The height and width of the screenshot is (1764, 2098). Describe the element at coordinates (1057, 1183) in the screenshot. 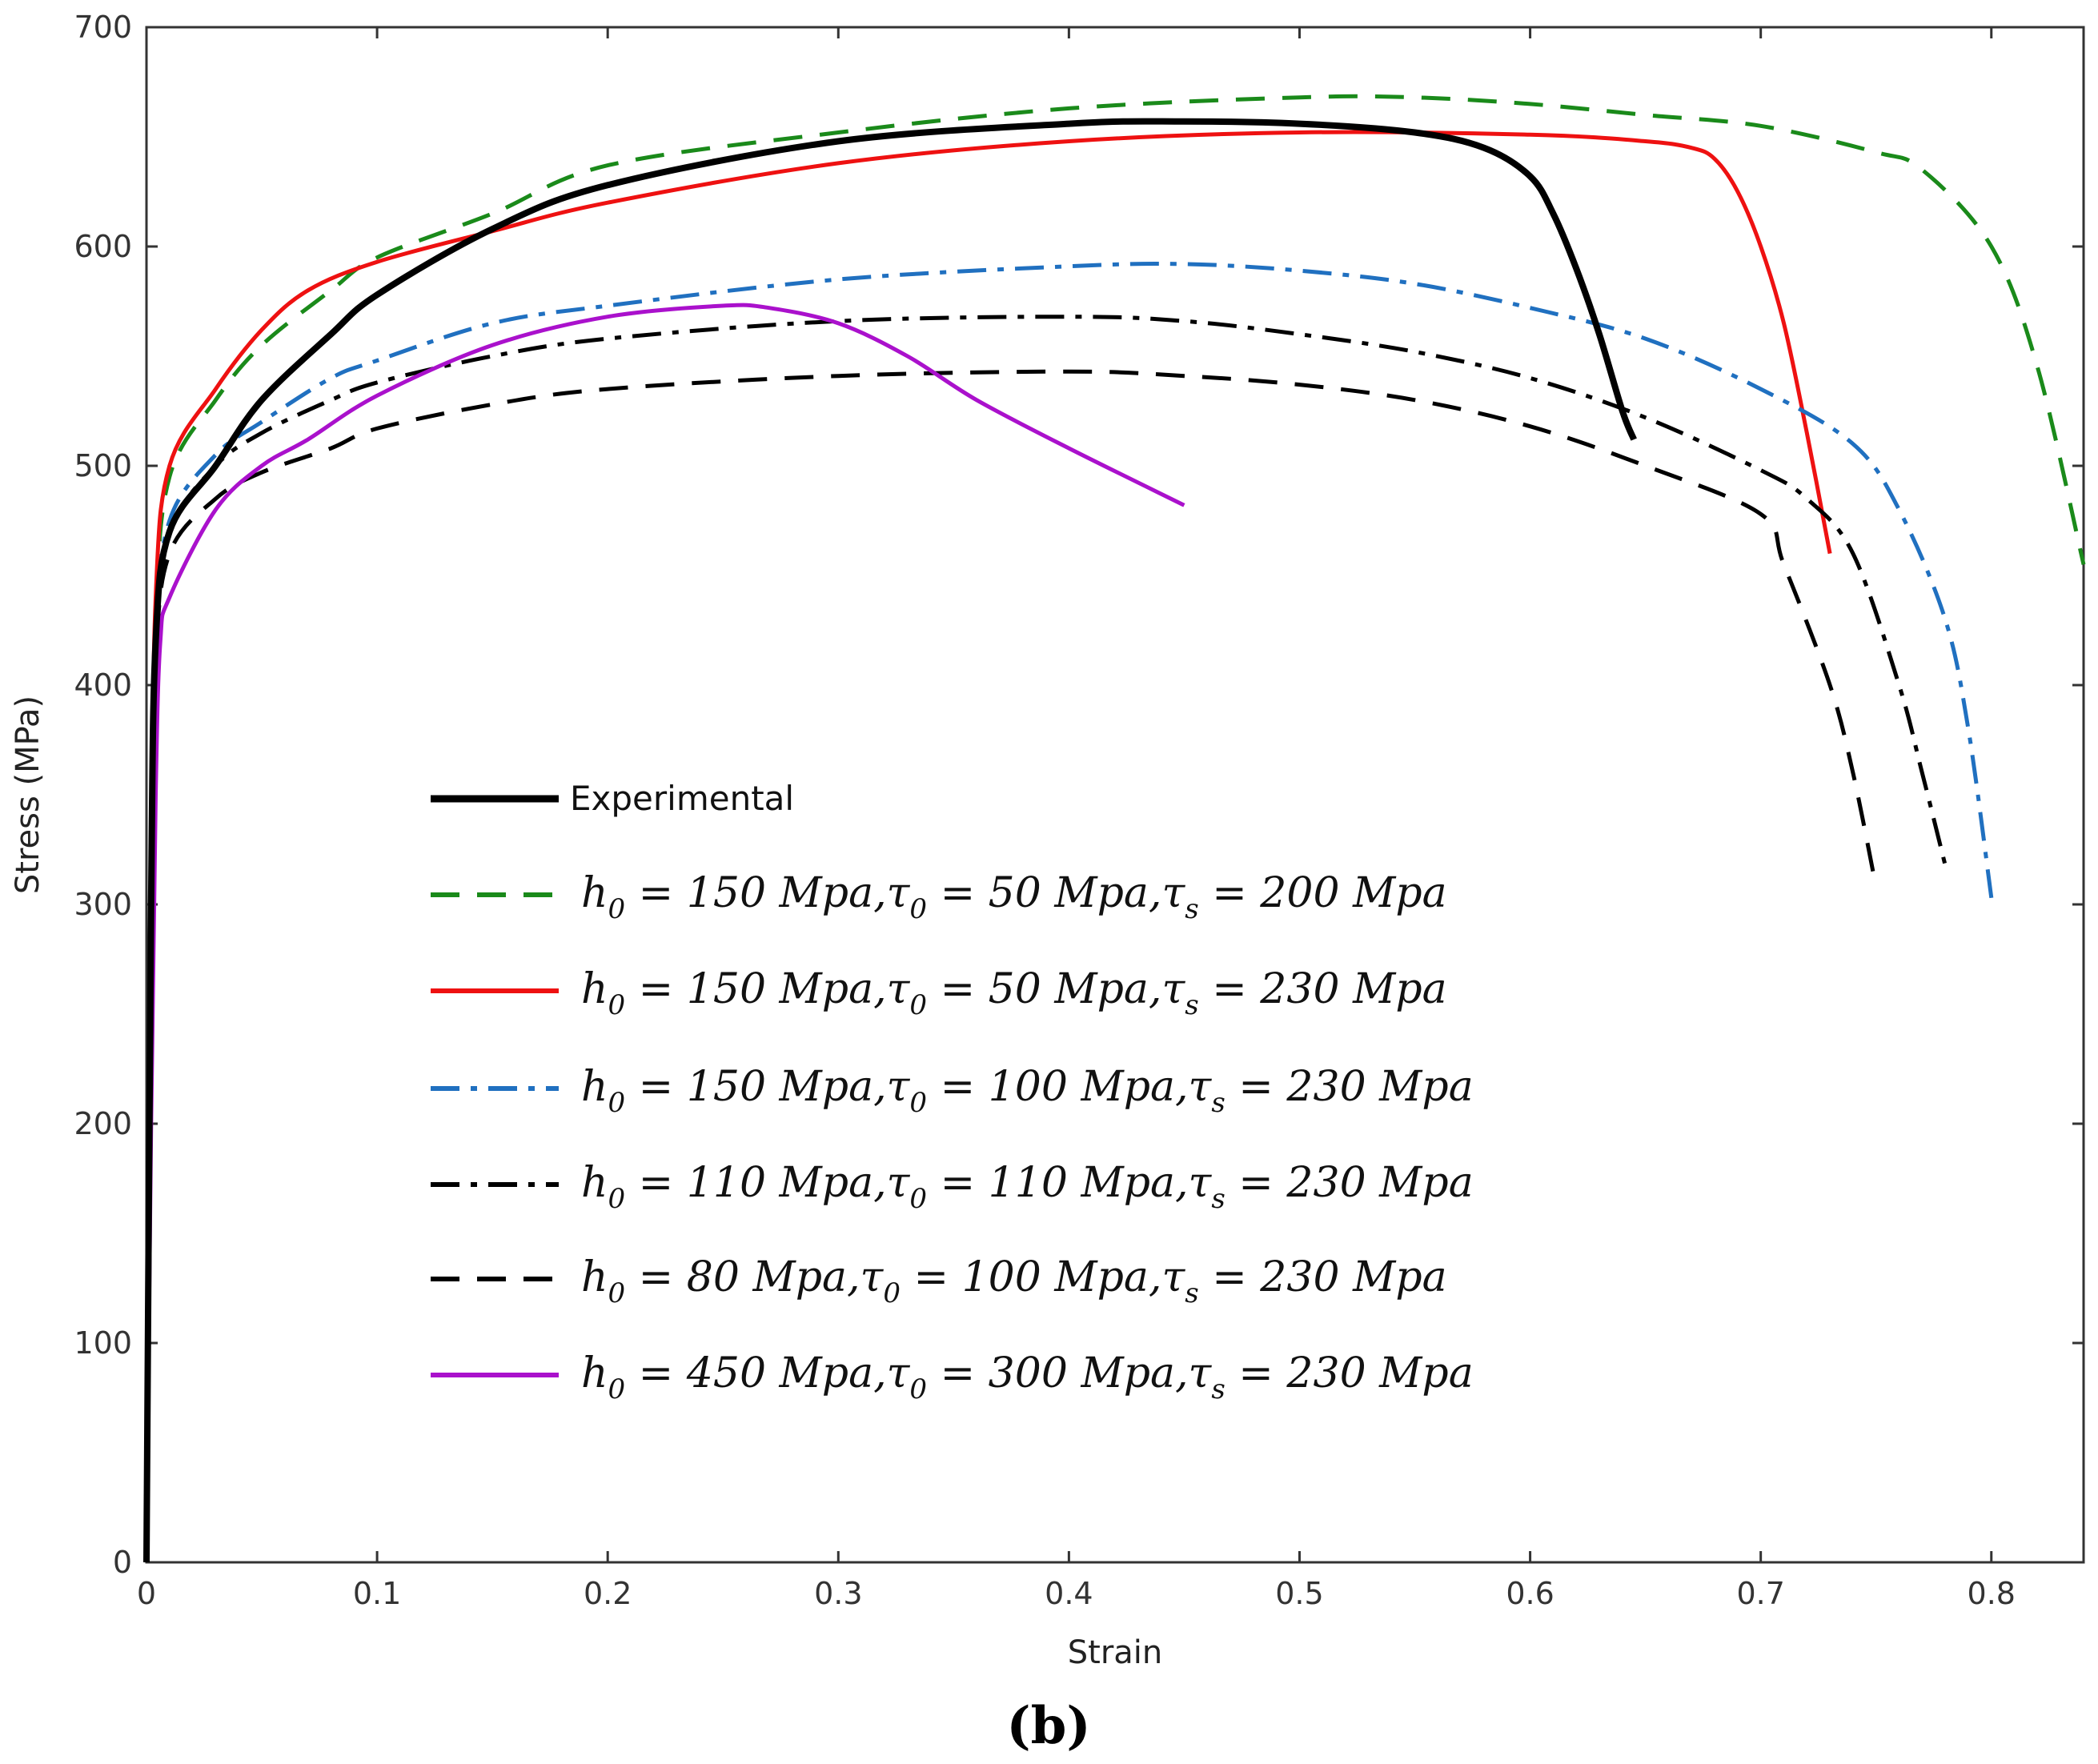

I see `legend-tau0-value: = 110 Mpa,` at that location.